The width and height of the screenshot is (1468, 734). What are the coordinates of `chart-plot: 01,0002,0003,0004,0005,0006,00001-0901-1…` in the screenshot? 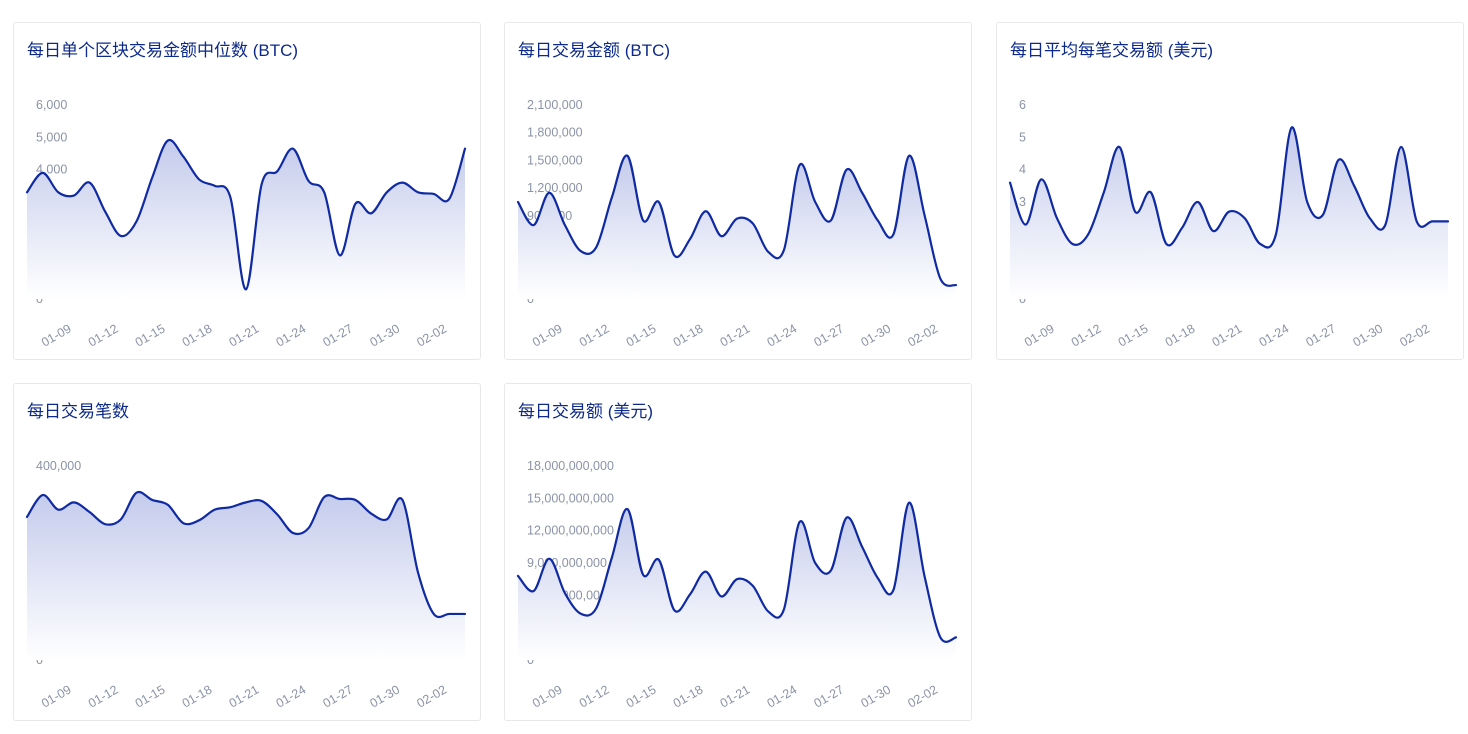 It's located at (247, 191).